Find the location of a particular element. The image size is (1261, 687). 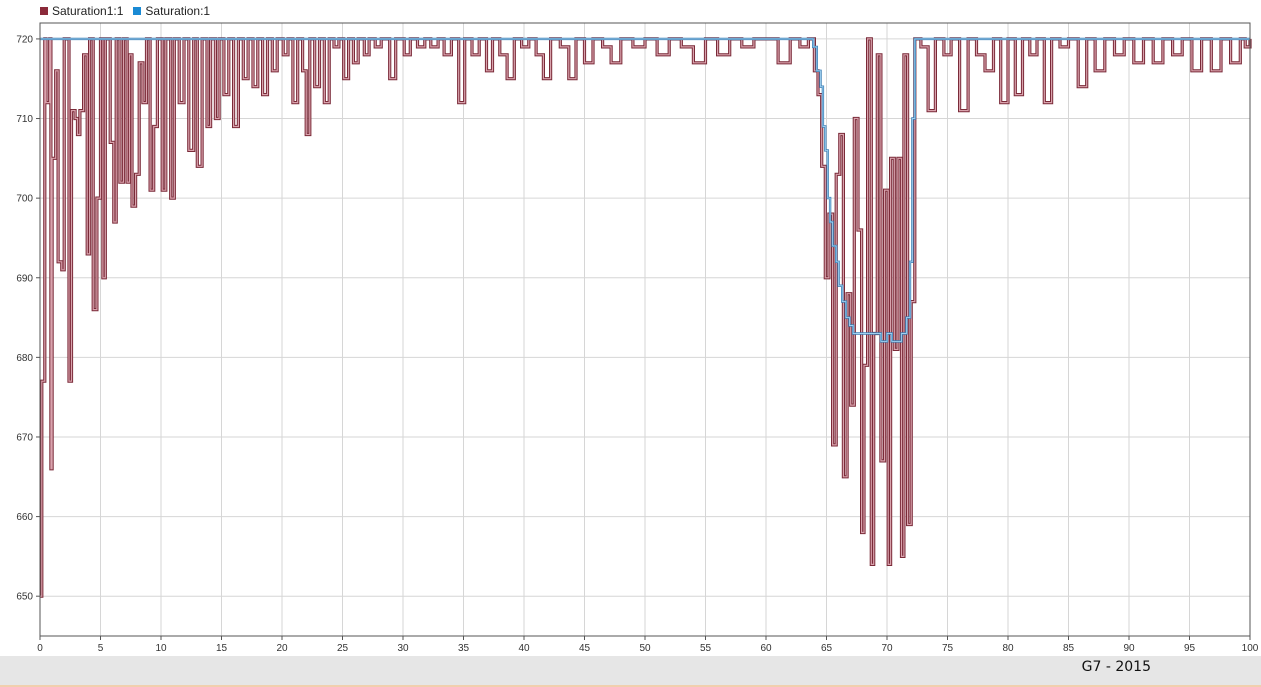

y-tick-label: 660 is located at coordinates (24, 517).